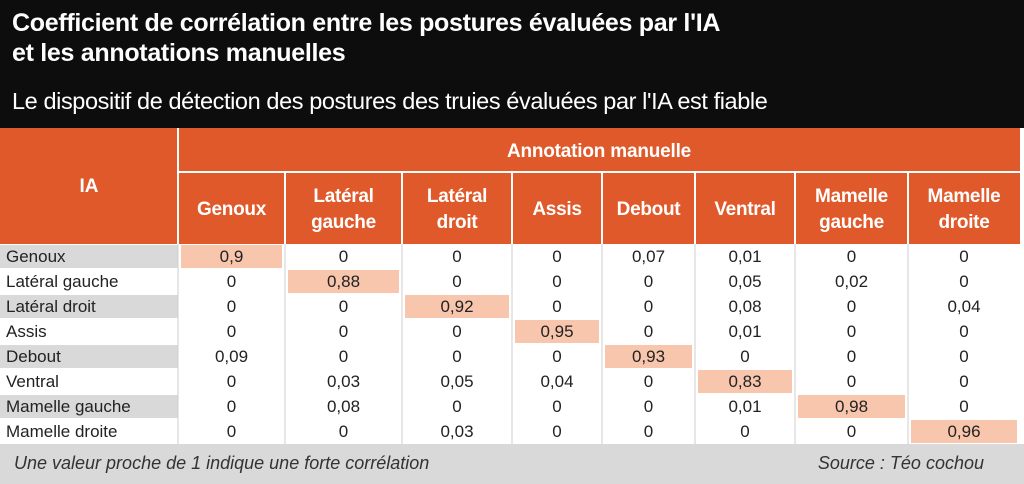  Describe the element at coordinates (62, 431) in the screenshot. I see `row-label: Mamelle droite` at that location.